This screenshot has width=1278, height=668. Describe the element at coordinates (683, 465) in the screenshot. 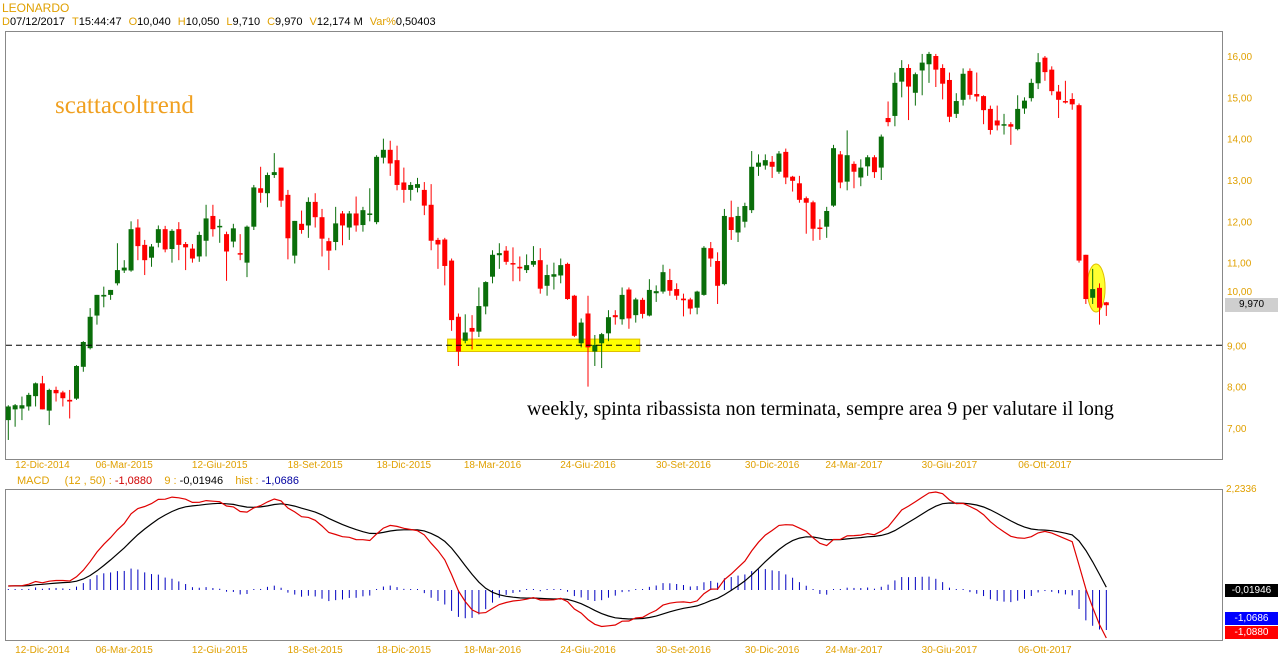

I see `date-axis-label: 30-Set-2016` at that location.